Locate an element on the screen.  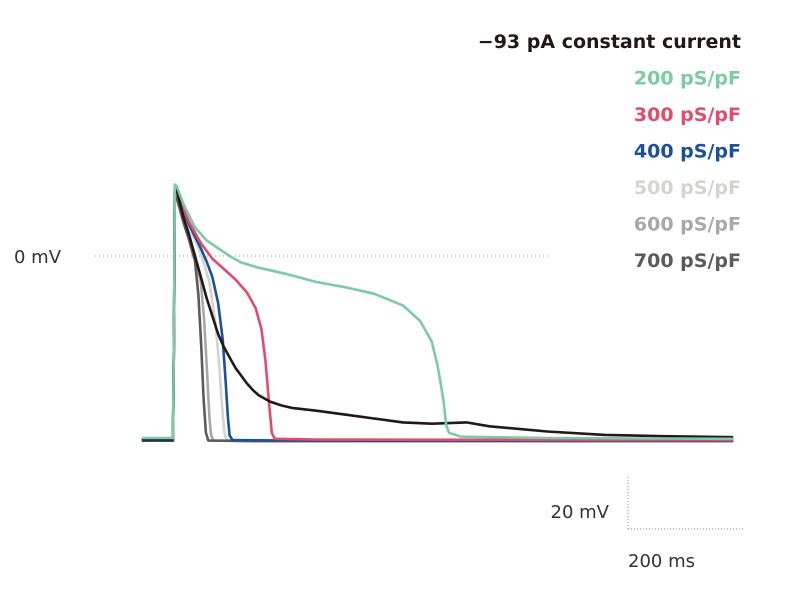
legend-entry-4: 500 pS/pF is located at coordinates (687, 188).